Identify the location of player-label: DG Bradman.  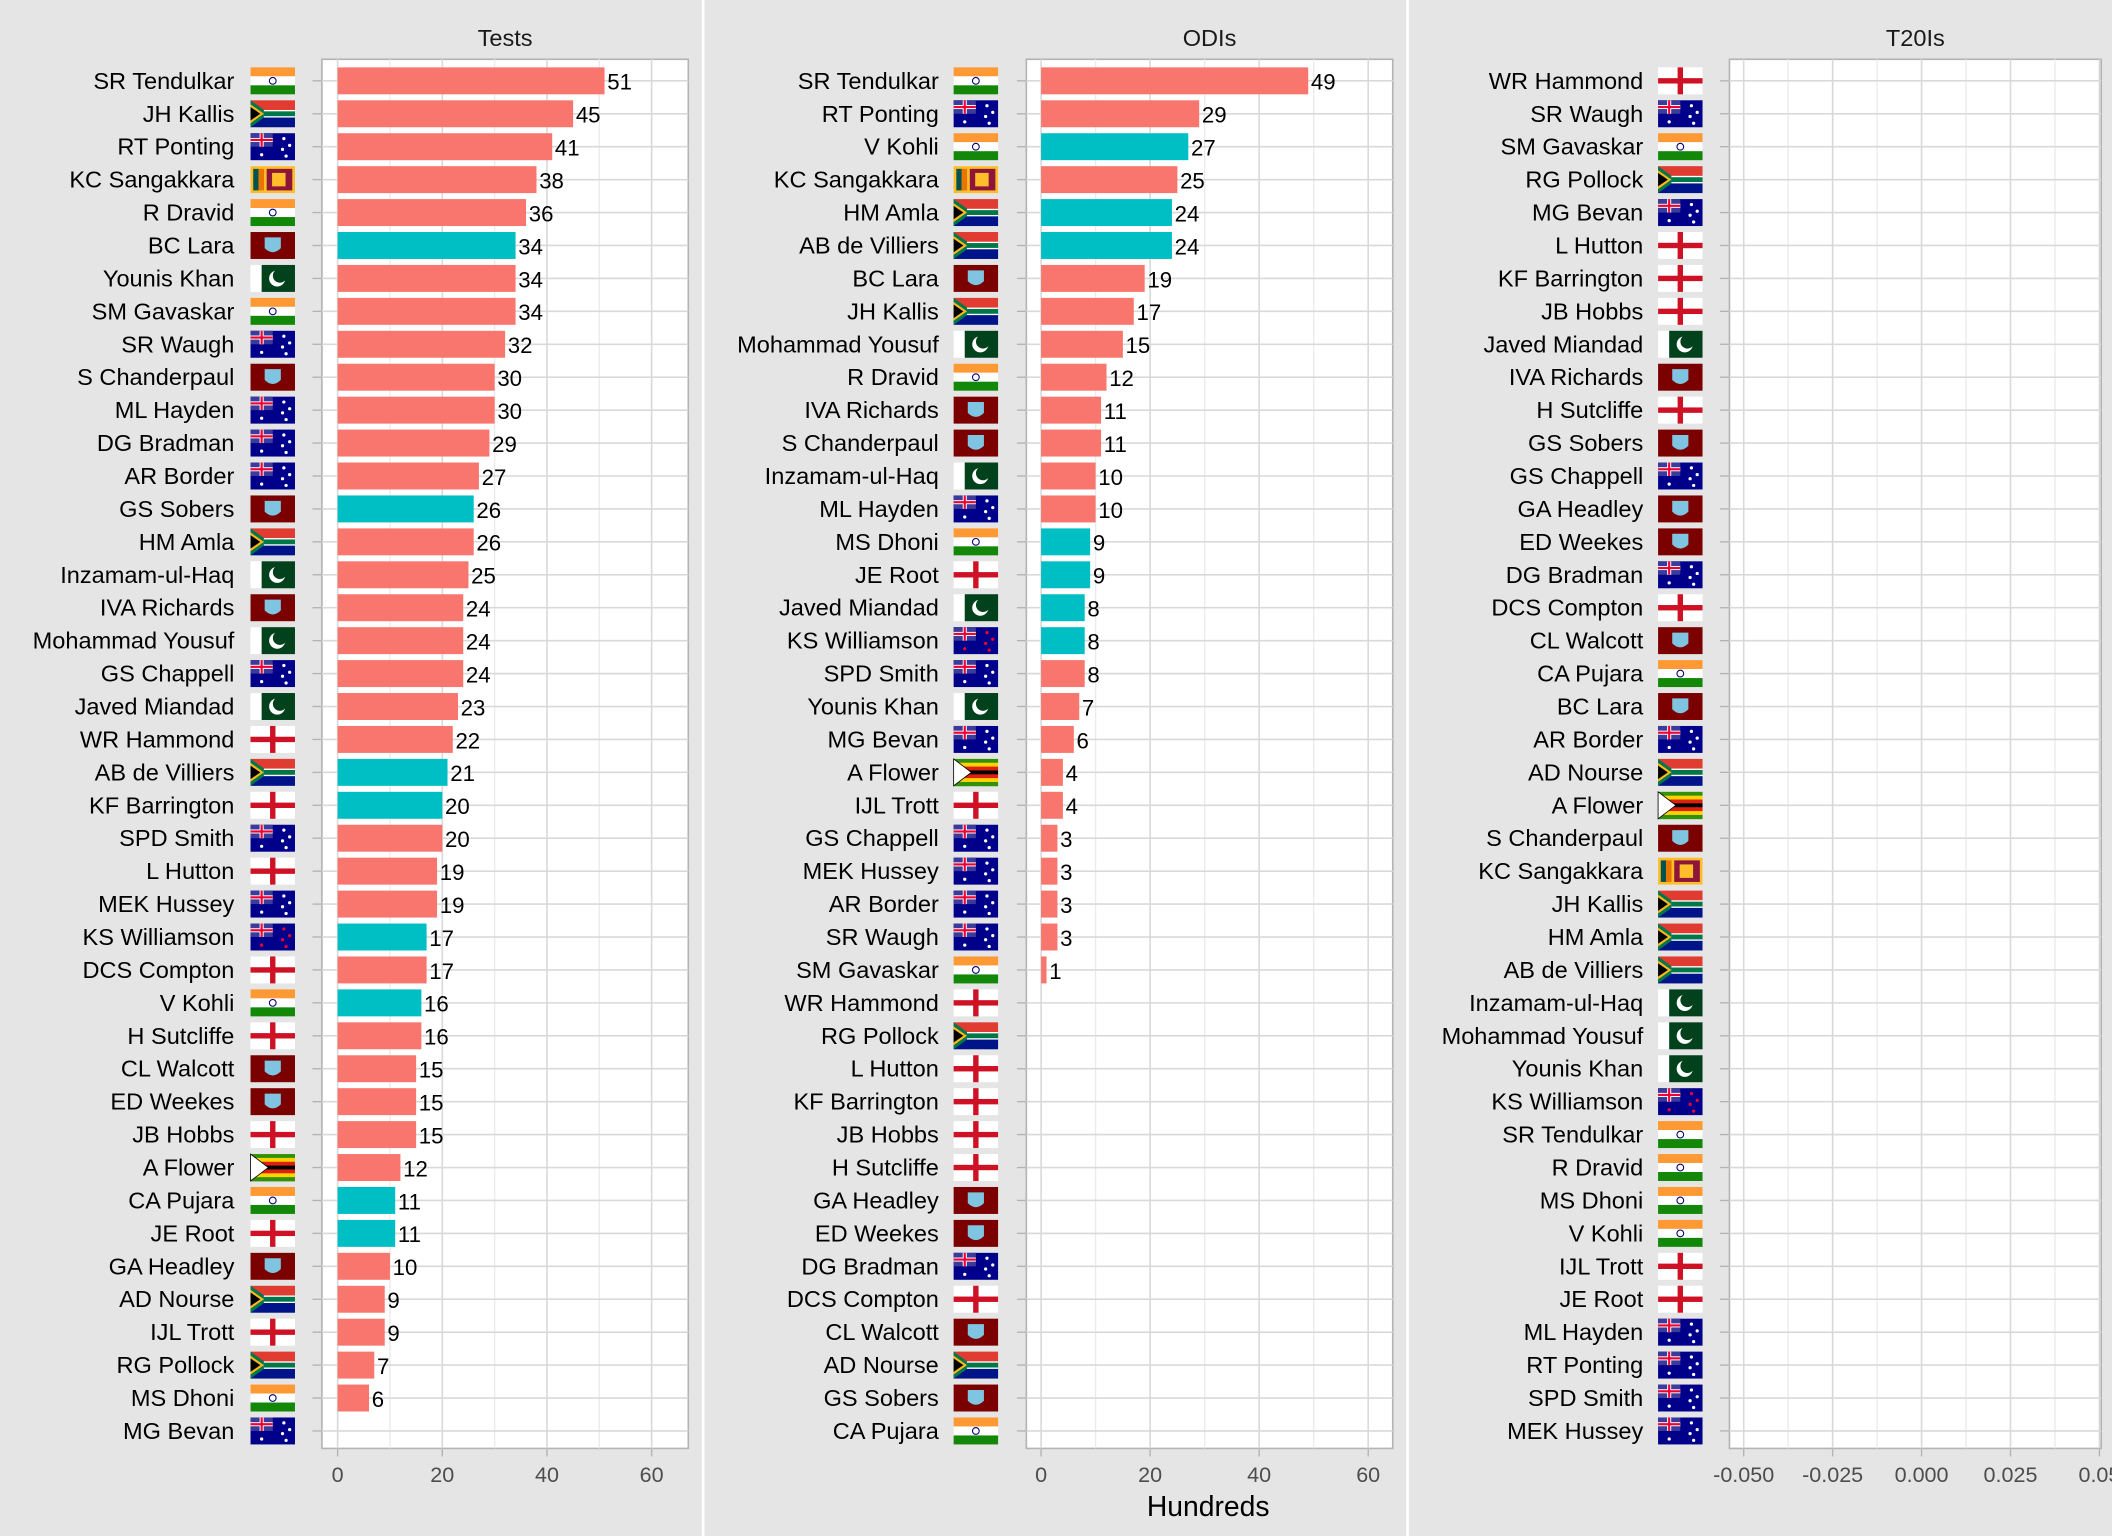
(1574, 575).